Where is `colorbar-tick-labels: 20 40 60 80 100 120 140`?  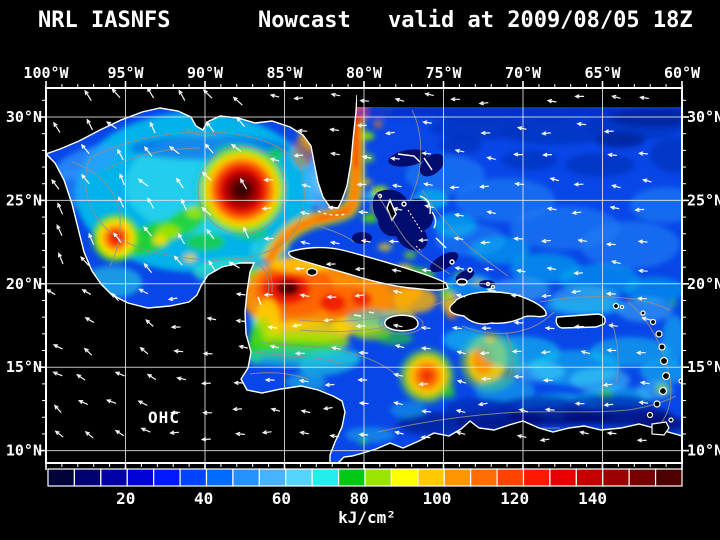
colorbar-tick-labels: 20 40 60 80 100 120 140 is located at coordinates (361, 498).